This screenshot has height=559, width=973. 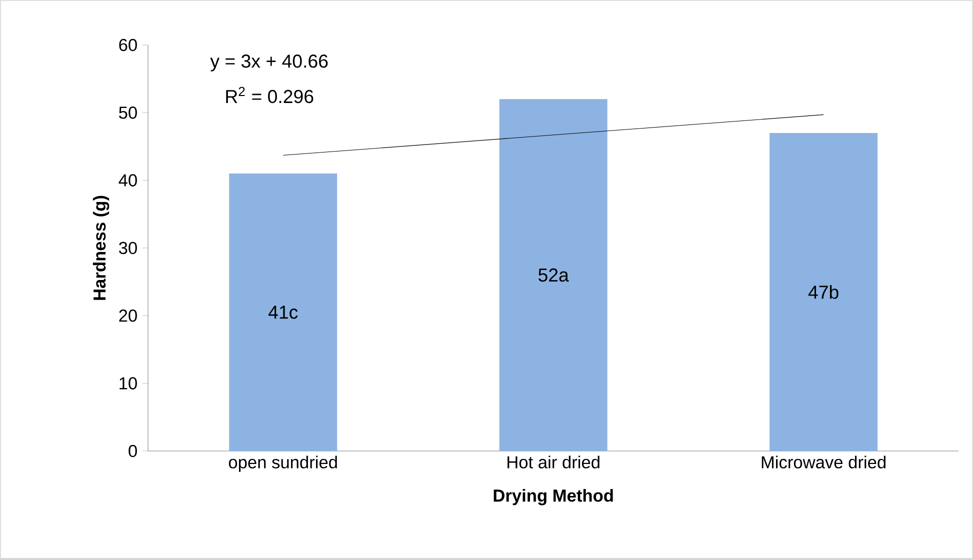 What do you see at coordinates (554, 462) in the screenshot?
I see `x-tick-label: Hot air dried` at bounding box center [554, 462].